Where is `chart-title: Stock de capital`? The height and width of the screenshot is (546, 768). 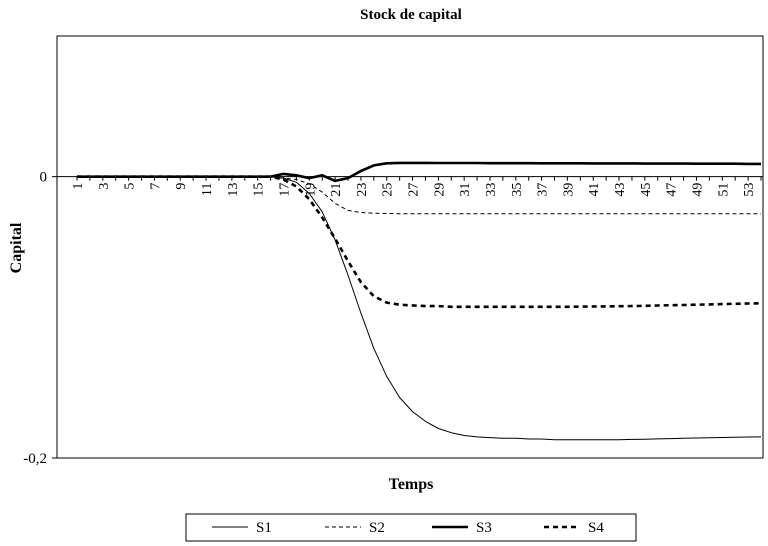
chart-title: Stock de capital is located at coordinates (411, 15).